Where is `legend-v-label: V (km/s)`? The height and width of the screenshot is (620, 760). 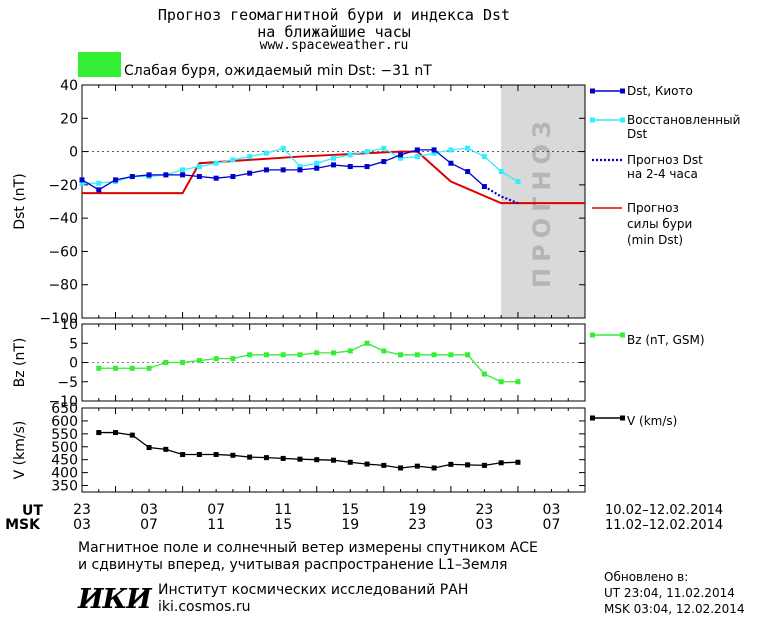 legend-v-label: V (km/s) is located at coordinates (652, 421).